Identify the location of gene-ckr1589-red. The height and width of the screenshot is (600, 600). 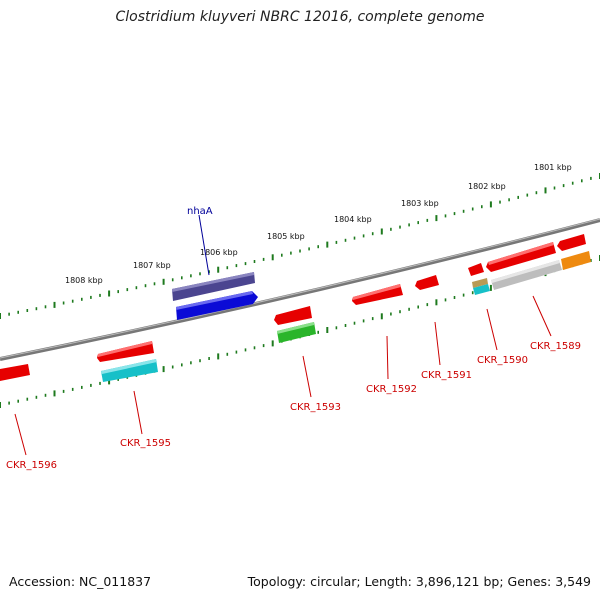
(571, 242).